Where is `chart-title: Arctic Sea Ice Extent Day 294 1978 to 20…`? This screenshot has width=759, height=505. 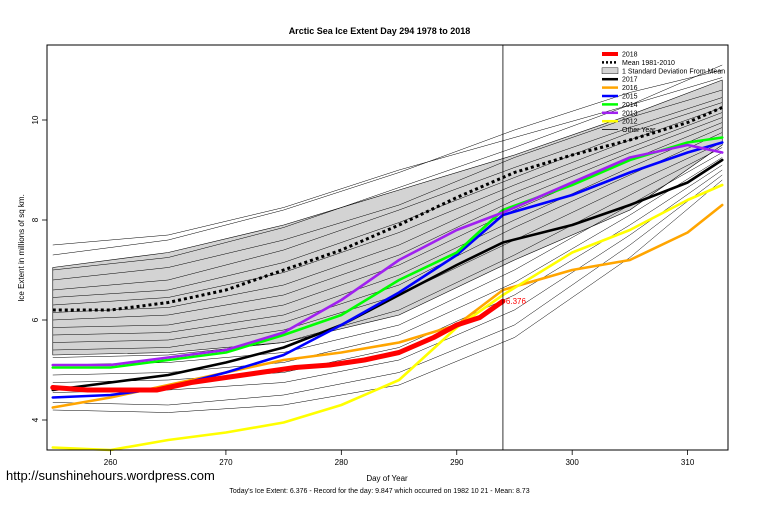 chart-title: Arctic Sea Ice Extent Day 294 1978 to 20… is located at coordinates (380, 31).